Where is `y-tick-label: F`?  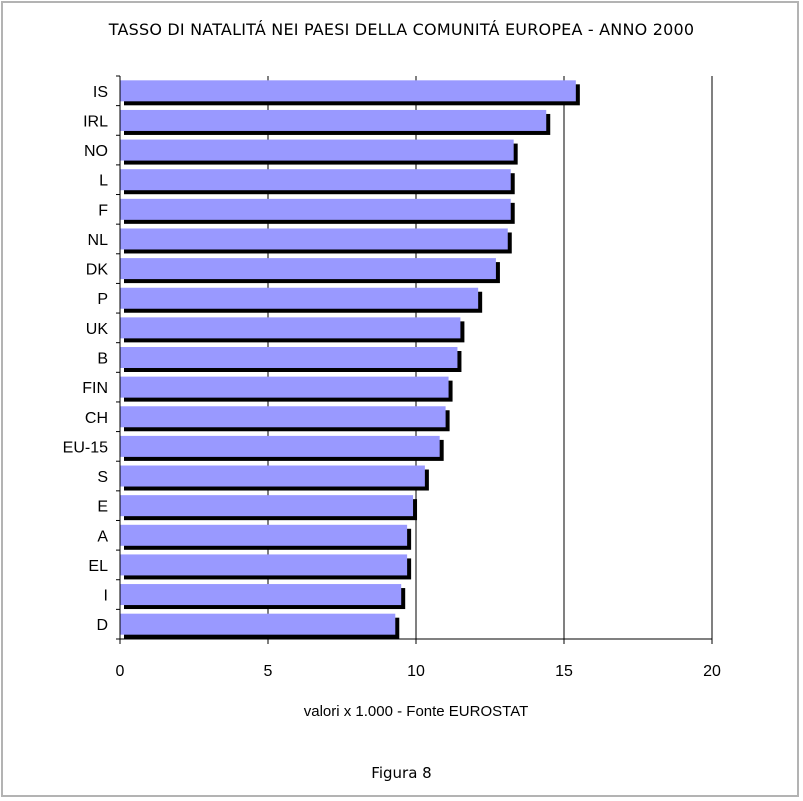
y-tick-label: F is located at coordinates (103, 210).